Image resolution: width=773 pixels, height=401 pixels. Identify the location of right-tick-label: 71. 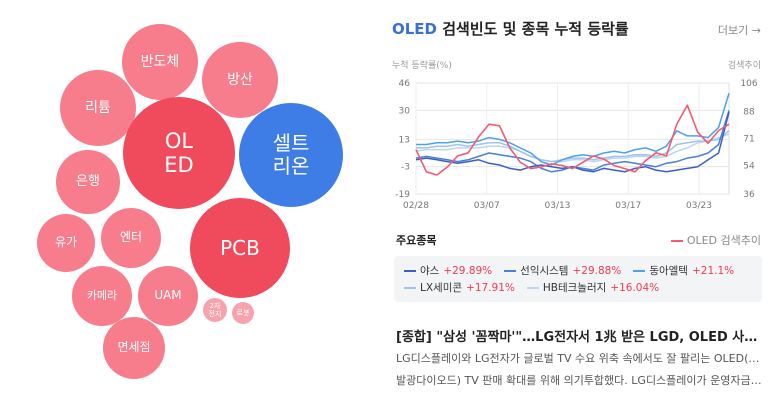
(748, 140).